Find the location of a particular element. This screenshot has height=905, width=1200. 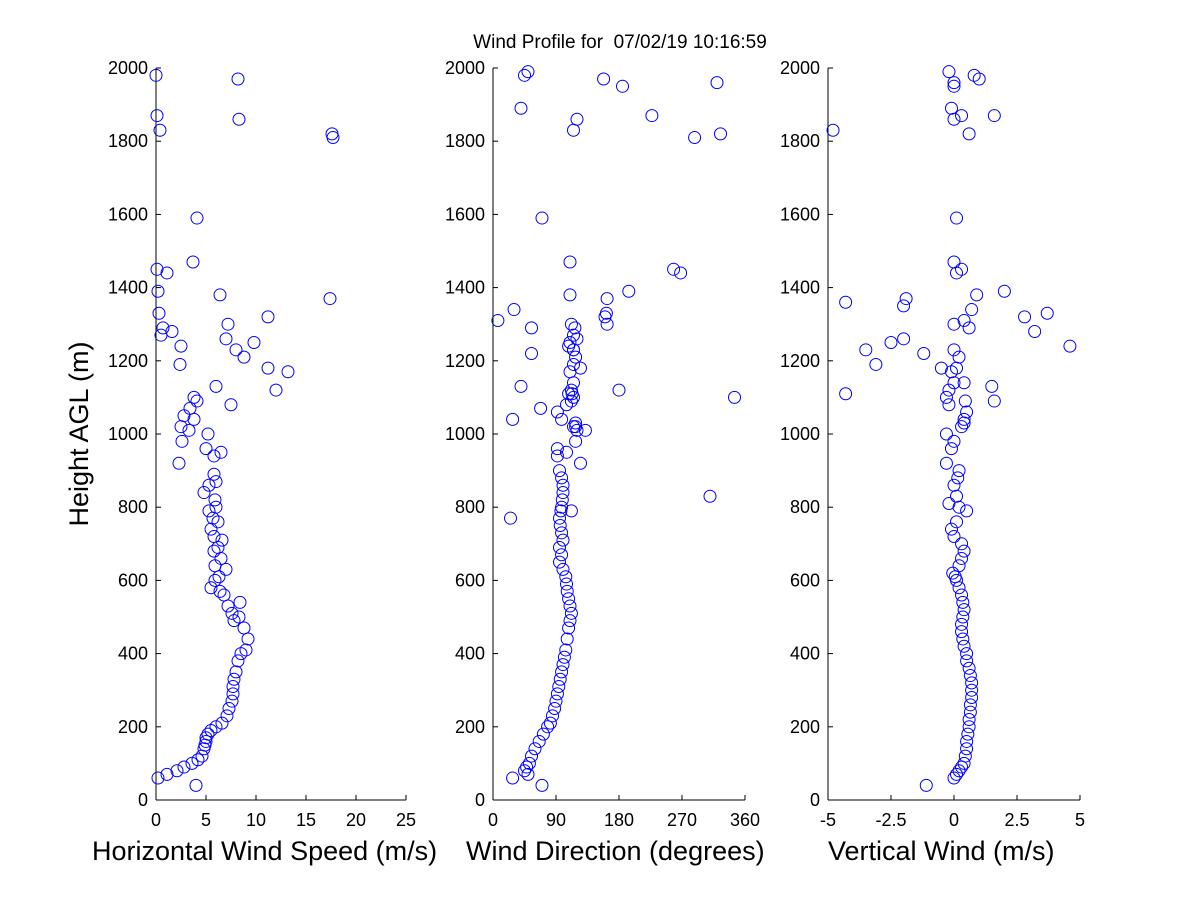

x-tick-label: 90 is located at coordinates (556, 820).